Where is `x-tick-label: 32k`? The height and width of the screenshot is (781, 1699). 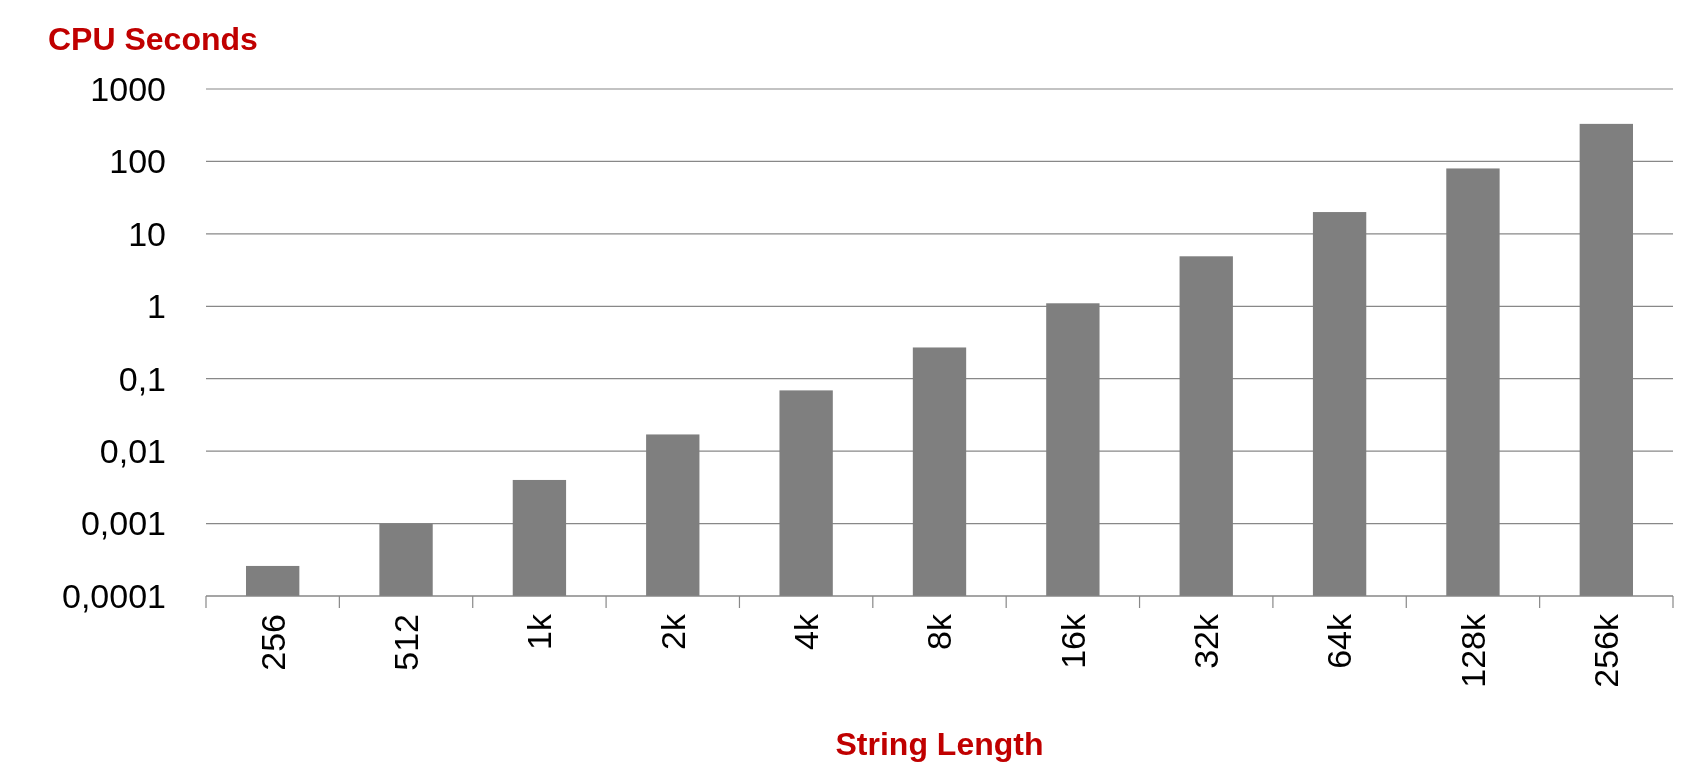
x-tick-label: 32k is located at coordinates (1206, 641).